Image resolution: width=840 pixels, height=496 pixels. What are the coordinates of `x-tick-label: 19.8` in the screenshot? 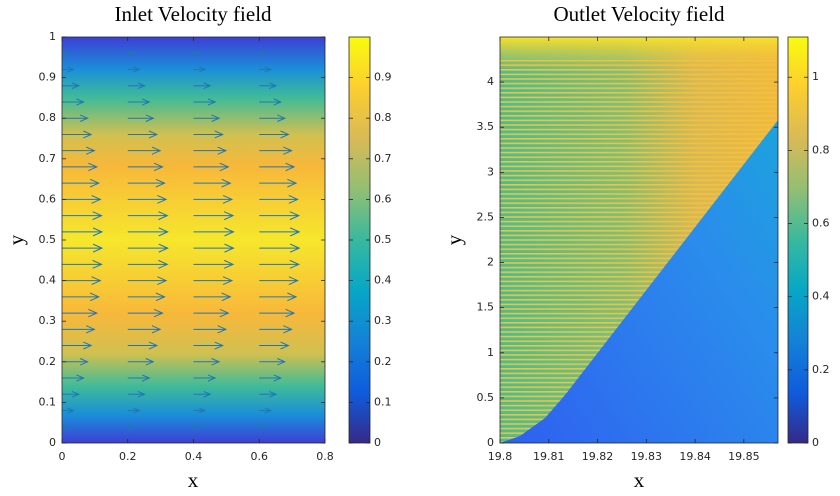 It's located at (500, 456).